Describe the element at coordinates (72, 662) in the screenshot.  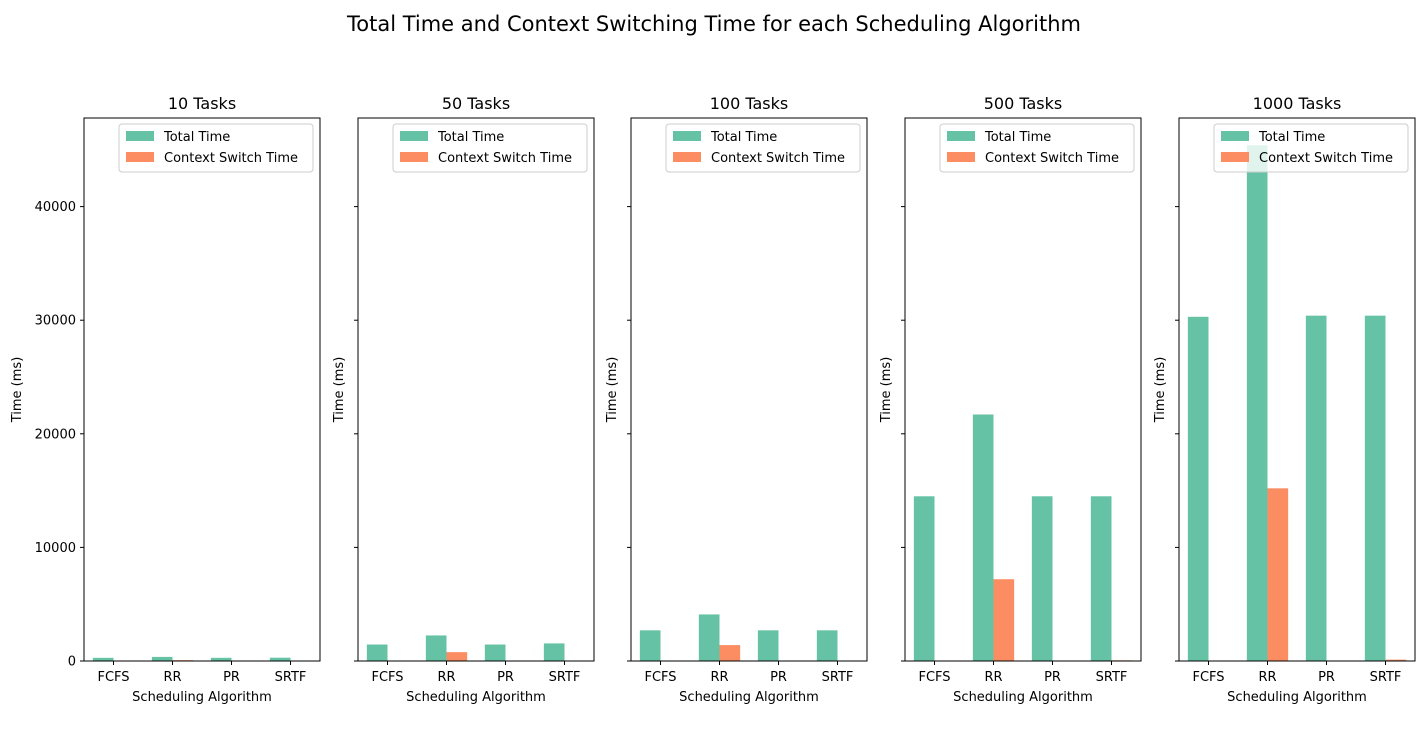
I see `y-tick-label: 0` at that location.